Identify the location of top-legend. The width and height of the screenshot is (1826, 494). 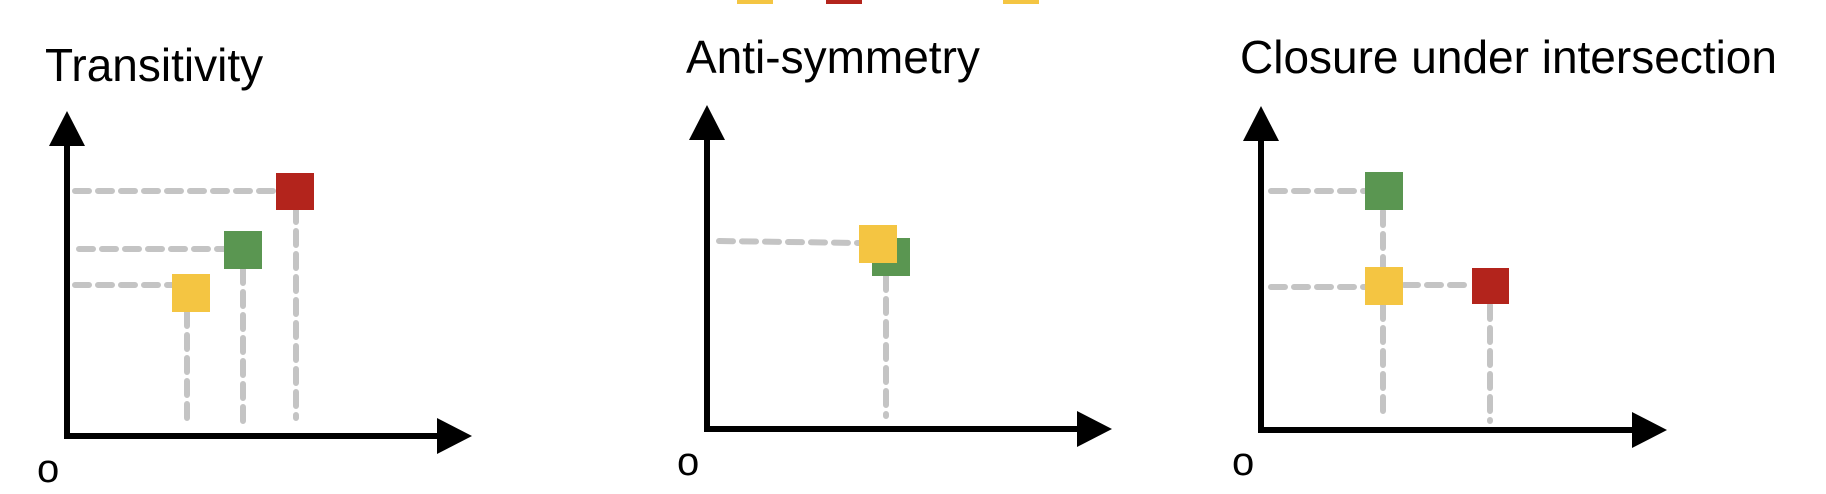
(888, 2).